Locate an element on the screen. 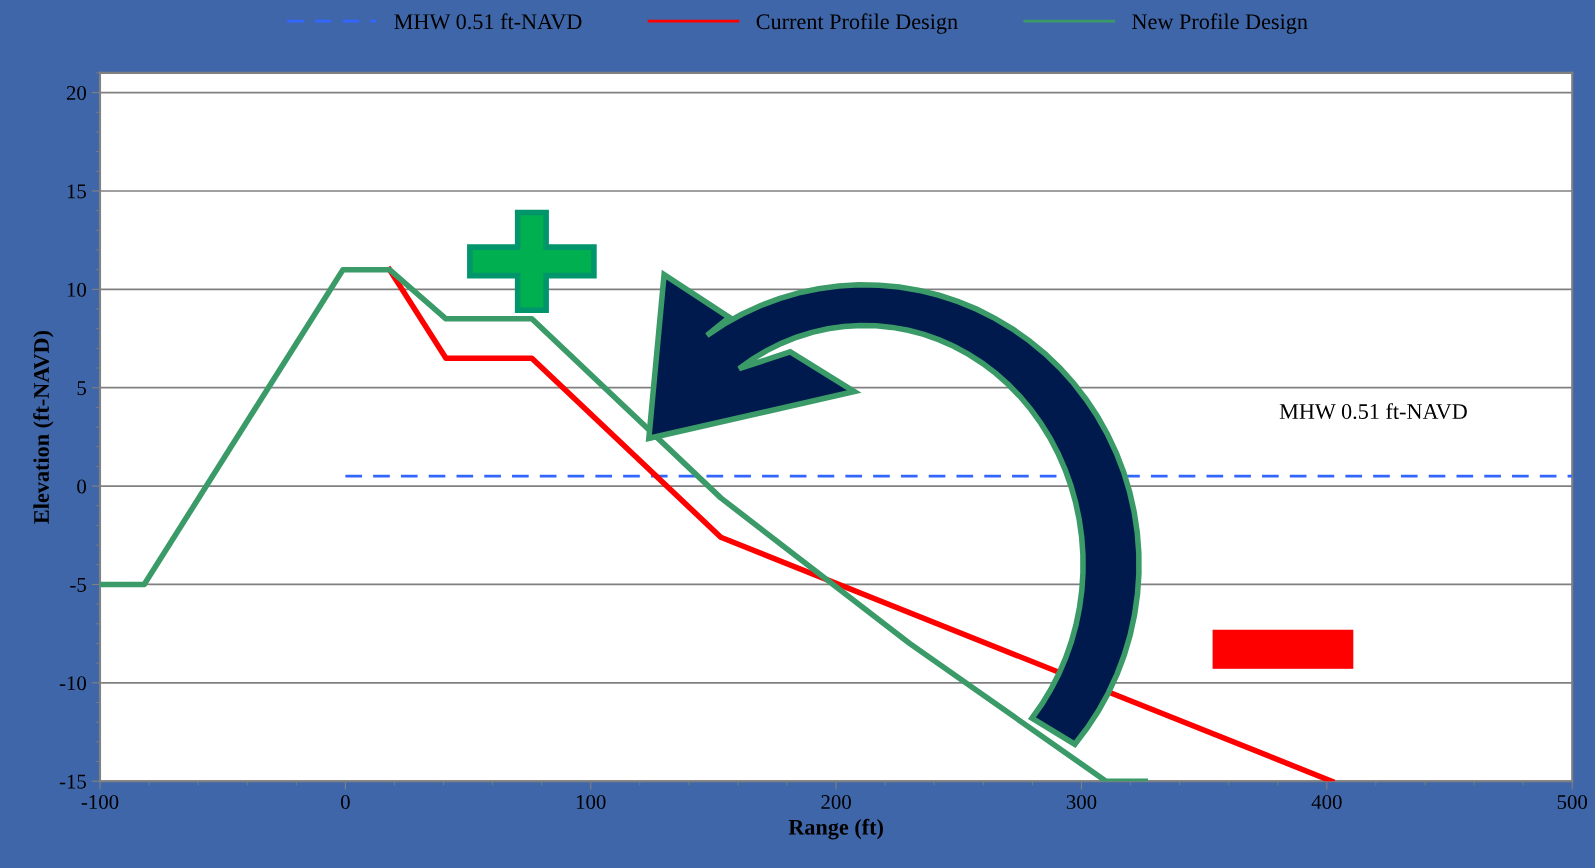 The width and height of the screenshot is (1595, 868). annotation: MHW 0.51 ft-NAVD is located at coordinates (1373, 411).